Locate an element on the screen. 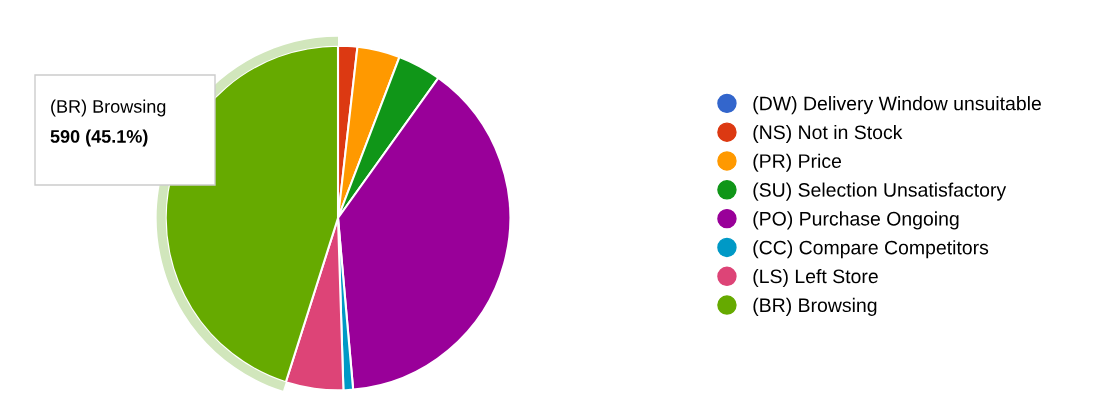 The width and height of the screenshot is (1100, 412). legend-label: (LS) Left Store is located at coordinates (815, 278).